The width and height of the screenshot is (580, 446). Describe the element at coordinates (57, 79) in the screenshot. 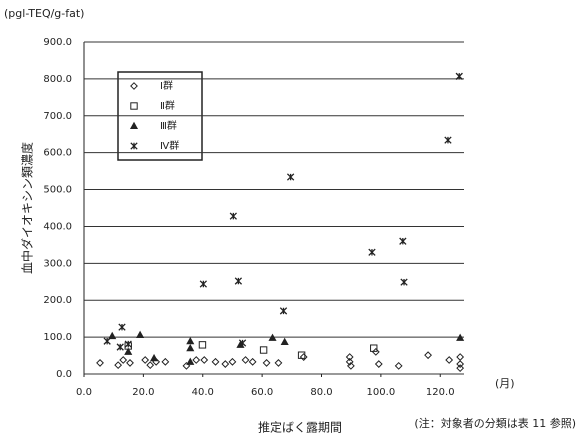

I see `y-tick-label: 800.0` at that location.